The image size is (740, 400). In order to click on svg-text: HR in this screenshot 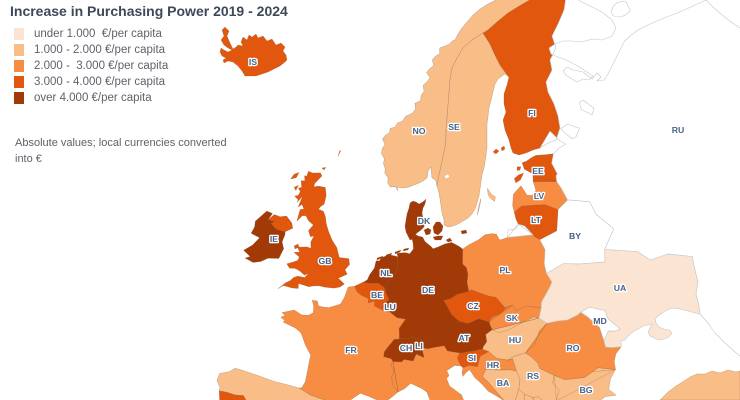, I will do `click(493, 365)`.